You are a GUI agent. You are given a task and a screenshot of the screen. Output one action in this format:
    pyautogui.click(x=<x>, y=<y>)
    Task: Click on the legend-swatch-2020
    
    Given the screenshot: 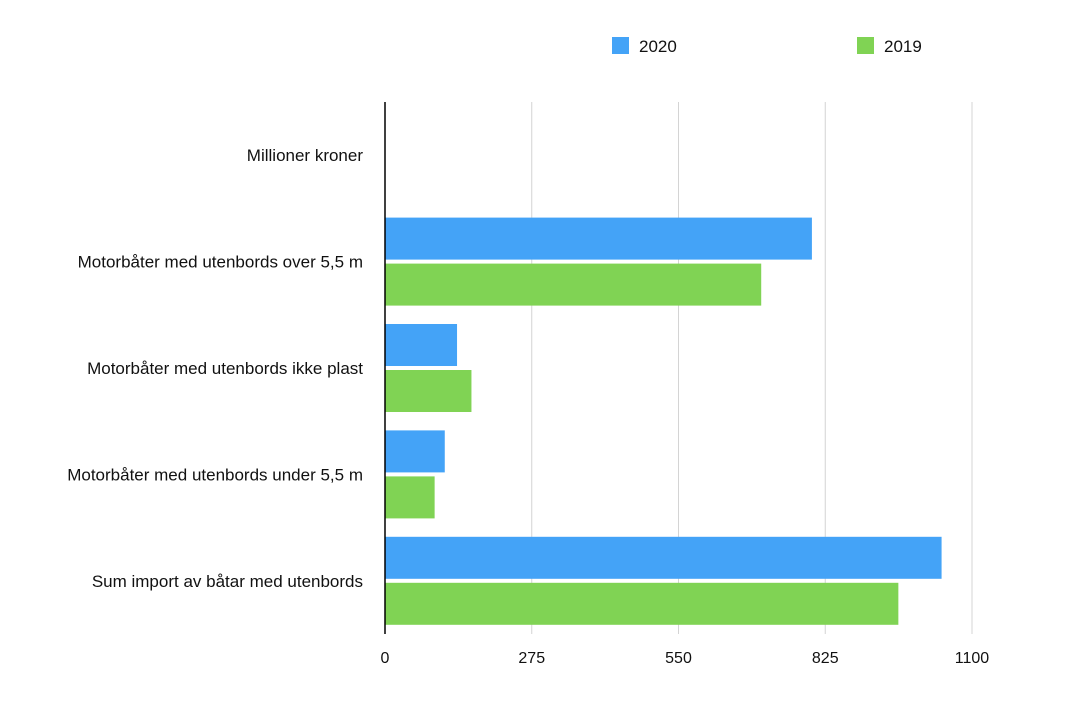 What is the action you would take?
    pyautogui.click(x=620, y=45)
    